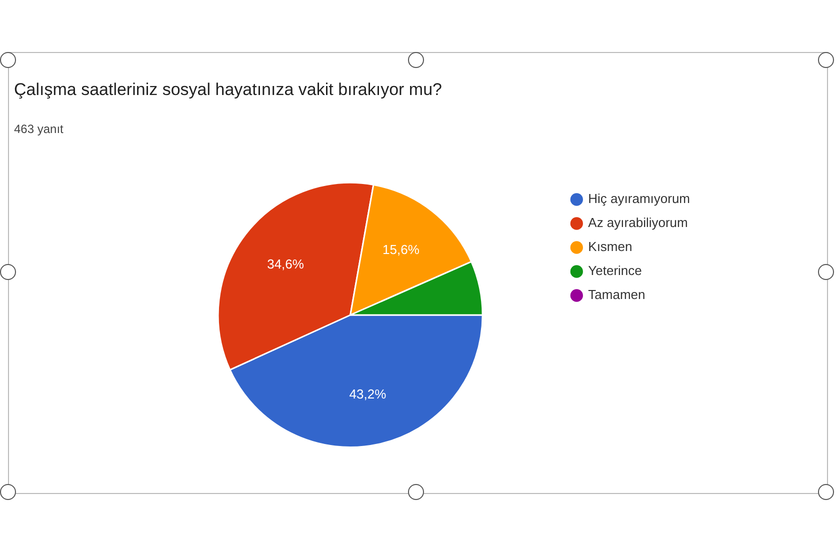 Image resolution: width=840 pixels, height=560 pixels. Describe the element at coordinates (39, 129) in the screenshot. I see `text: 463 yanıt` at that location.